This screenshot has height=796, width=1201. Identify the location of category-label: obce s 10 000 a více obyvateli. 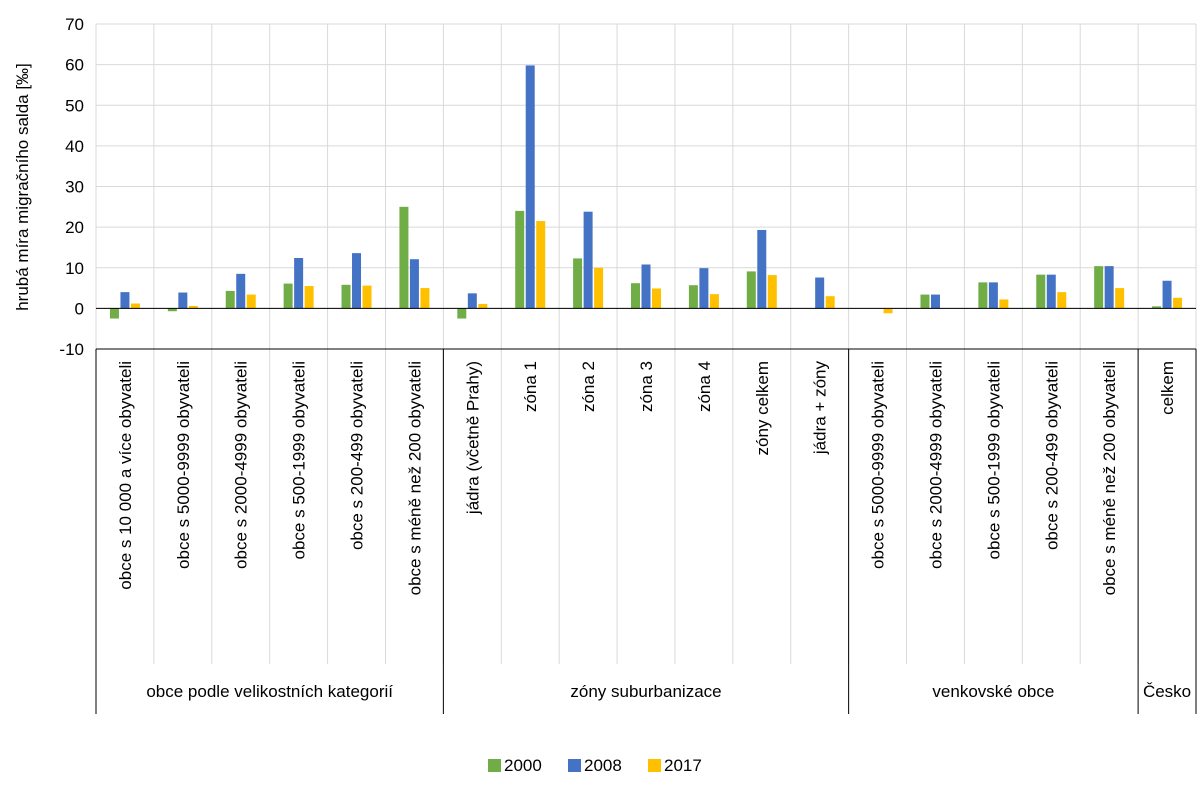
(125, 475).